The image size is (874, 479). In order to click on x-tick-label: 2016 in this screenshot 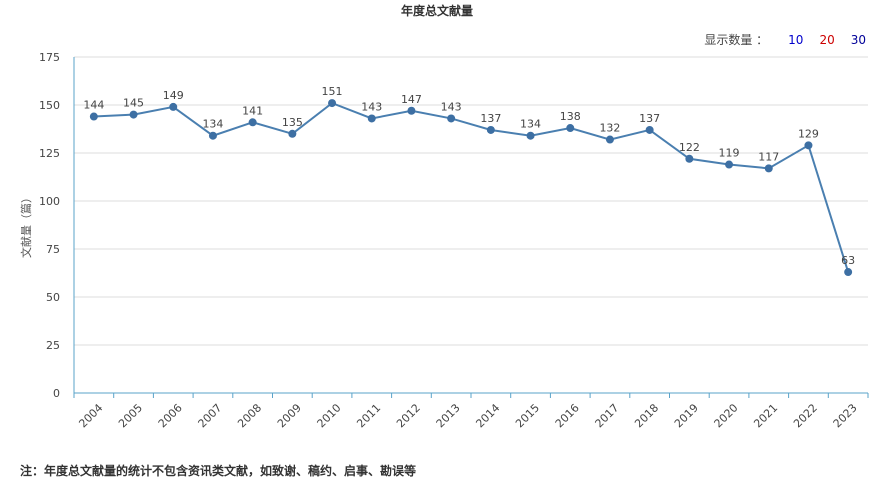, I will do `click(567, 415)`.